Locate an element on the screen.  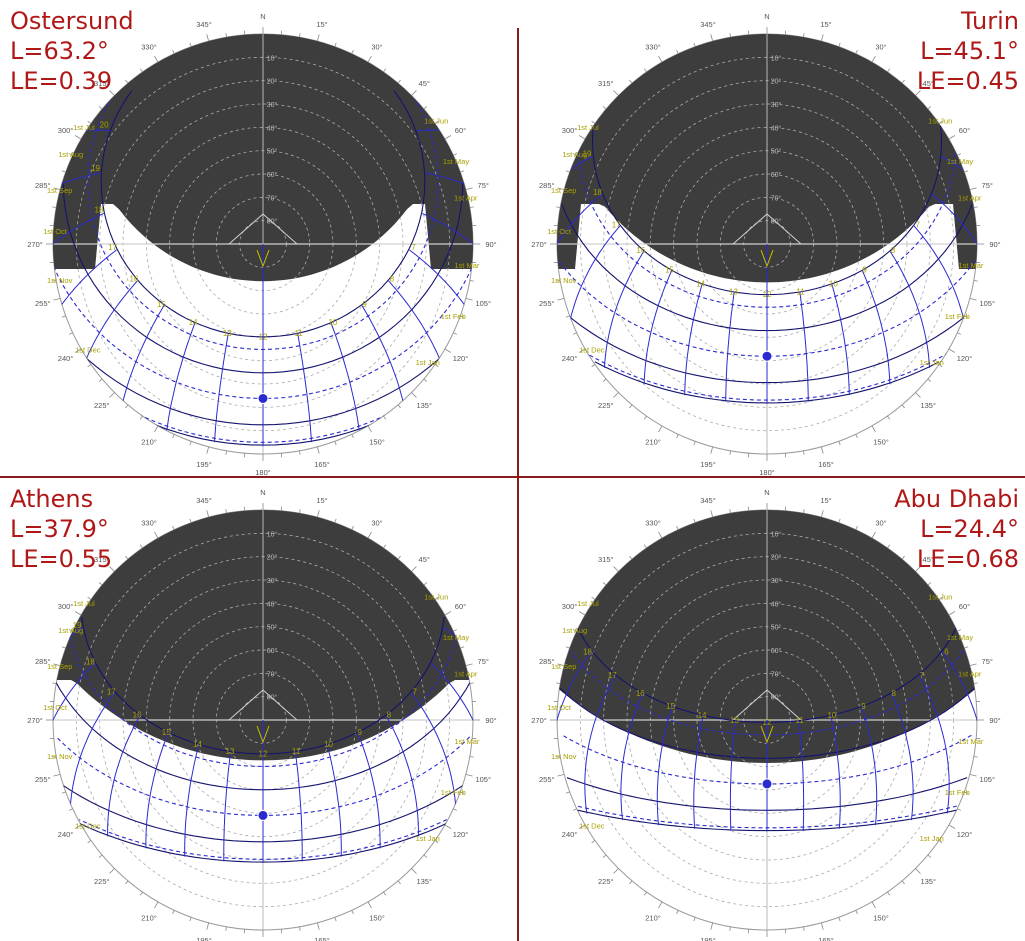
altitude-label: 50° is located at coordinates (272, 628).